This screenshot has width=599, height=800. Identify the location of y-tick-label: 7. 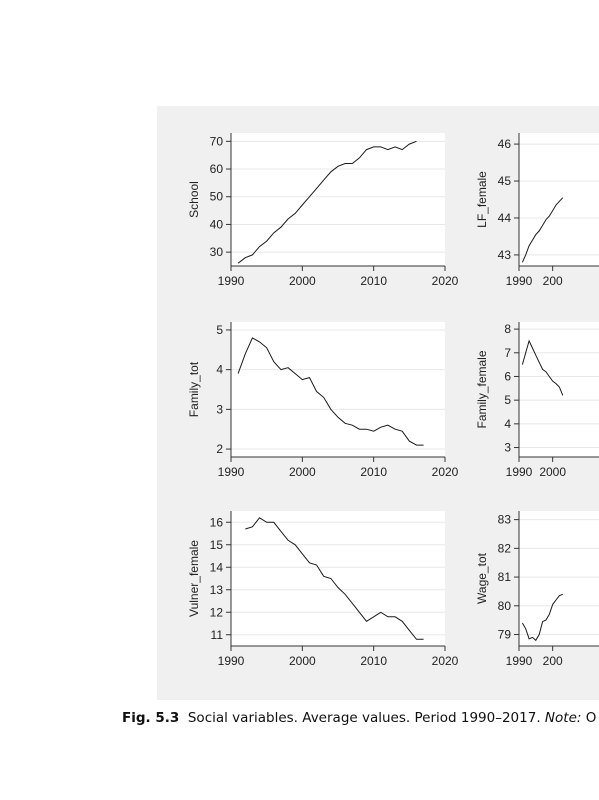
(507, 353).